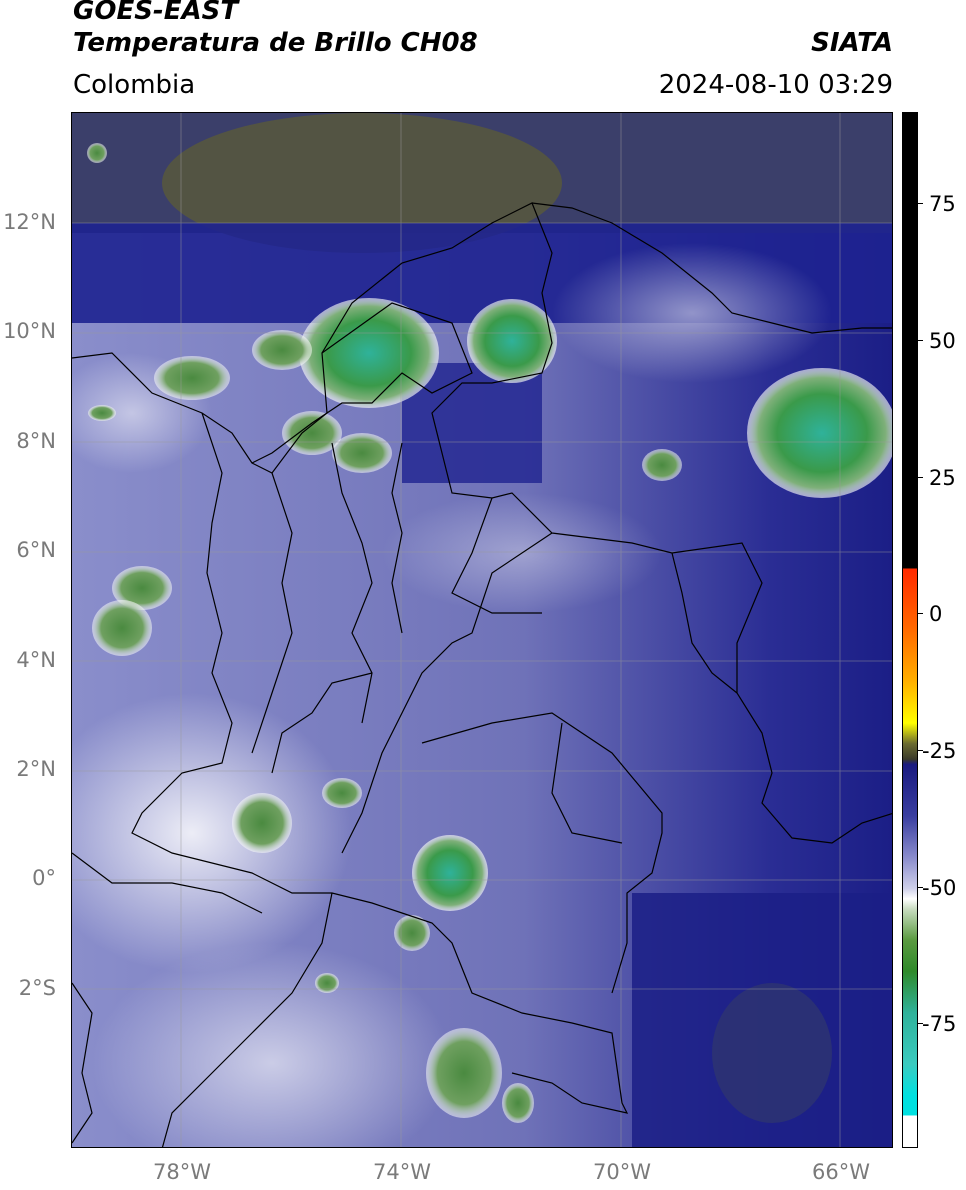 The image size is (966, 1190). Describe the element at coordinates (275, 43) in the screenshot. I see `title-line-2: Temperatura de Brillo CH08` at that location.